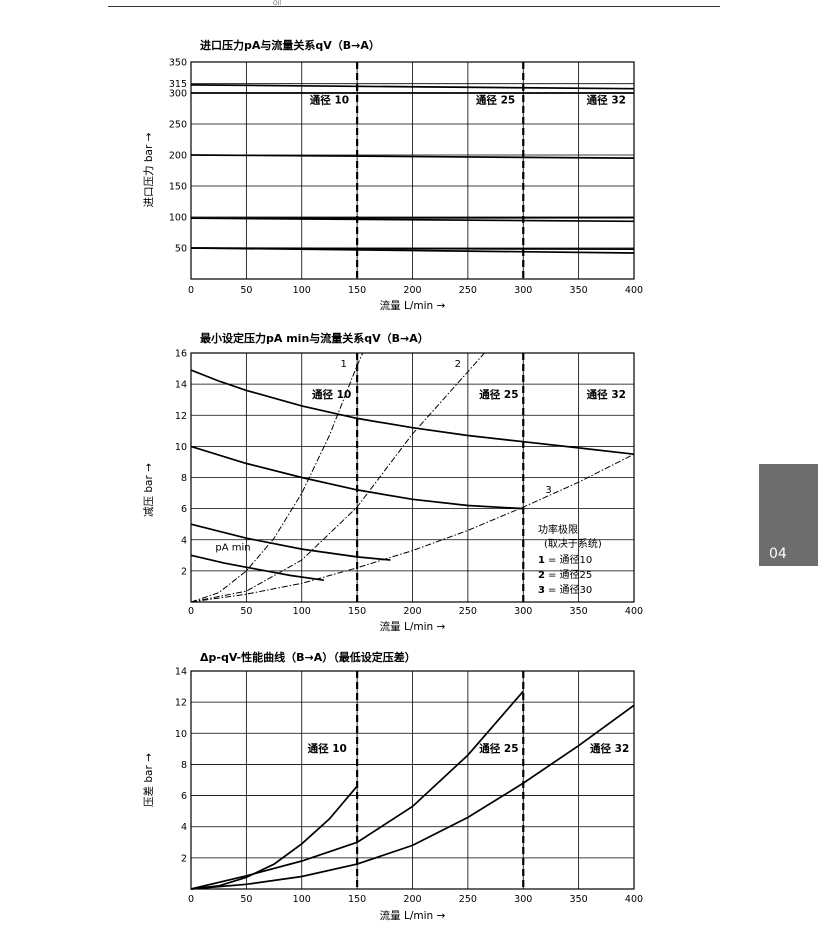 The height and width of the screenshot is (936, 818). What do you see at coordinates (458, 364) in the screenshot?
I see `curve-label: 2` at bounding box center [458, 364].